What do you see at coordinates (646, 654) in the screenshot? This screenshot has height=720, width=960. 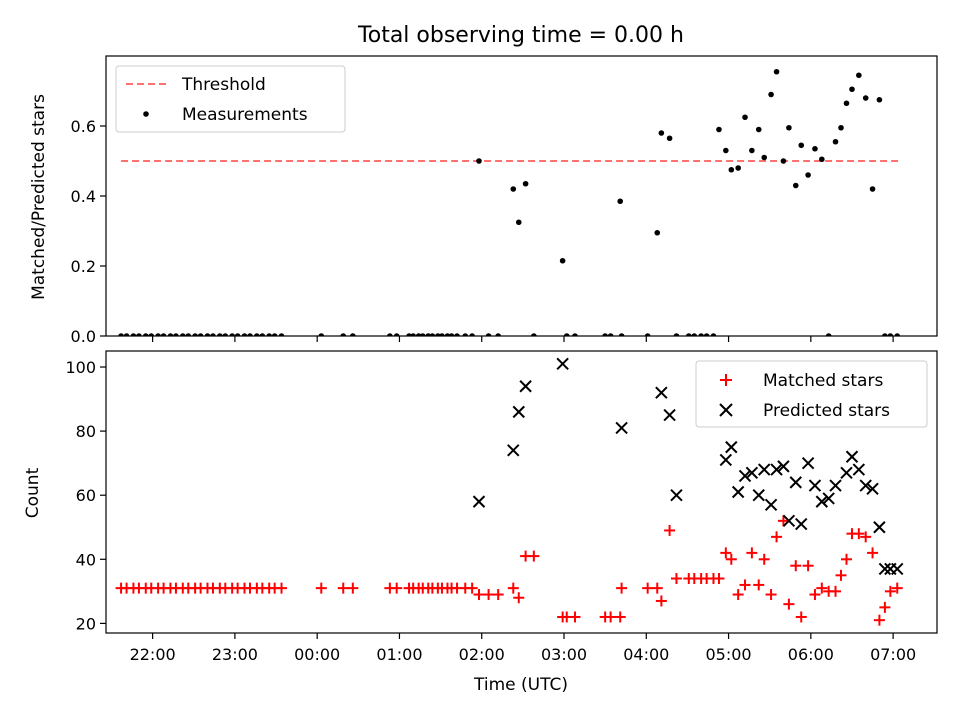 I see `bottom-x-tick-label: 04:00` at bounding box center [646, 654].